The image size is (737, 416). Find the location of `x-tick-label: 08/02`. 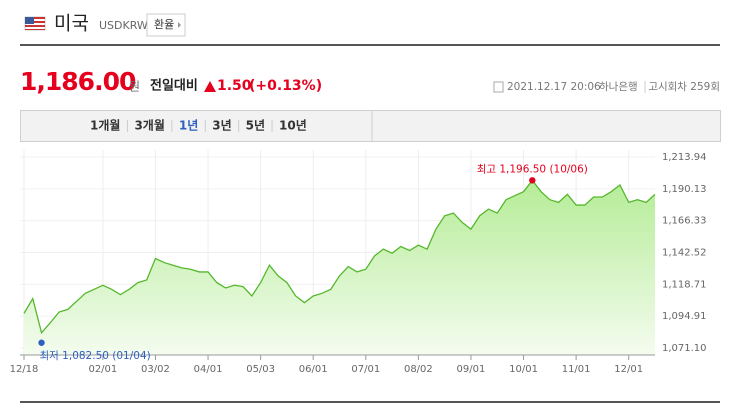

x-tick-label: 08/02 is located at coordinates (418, 369).